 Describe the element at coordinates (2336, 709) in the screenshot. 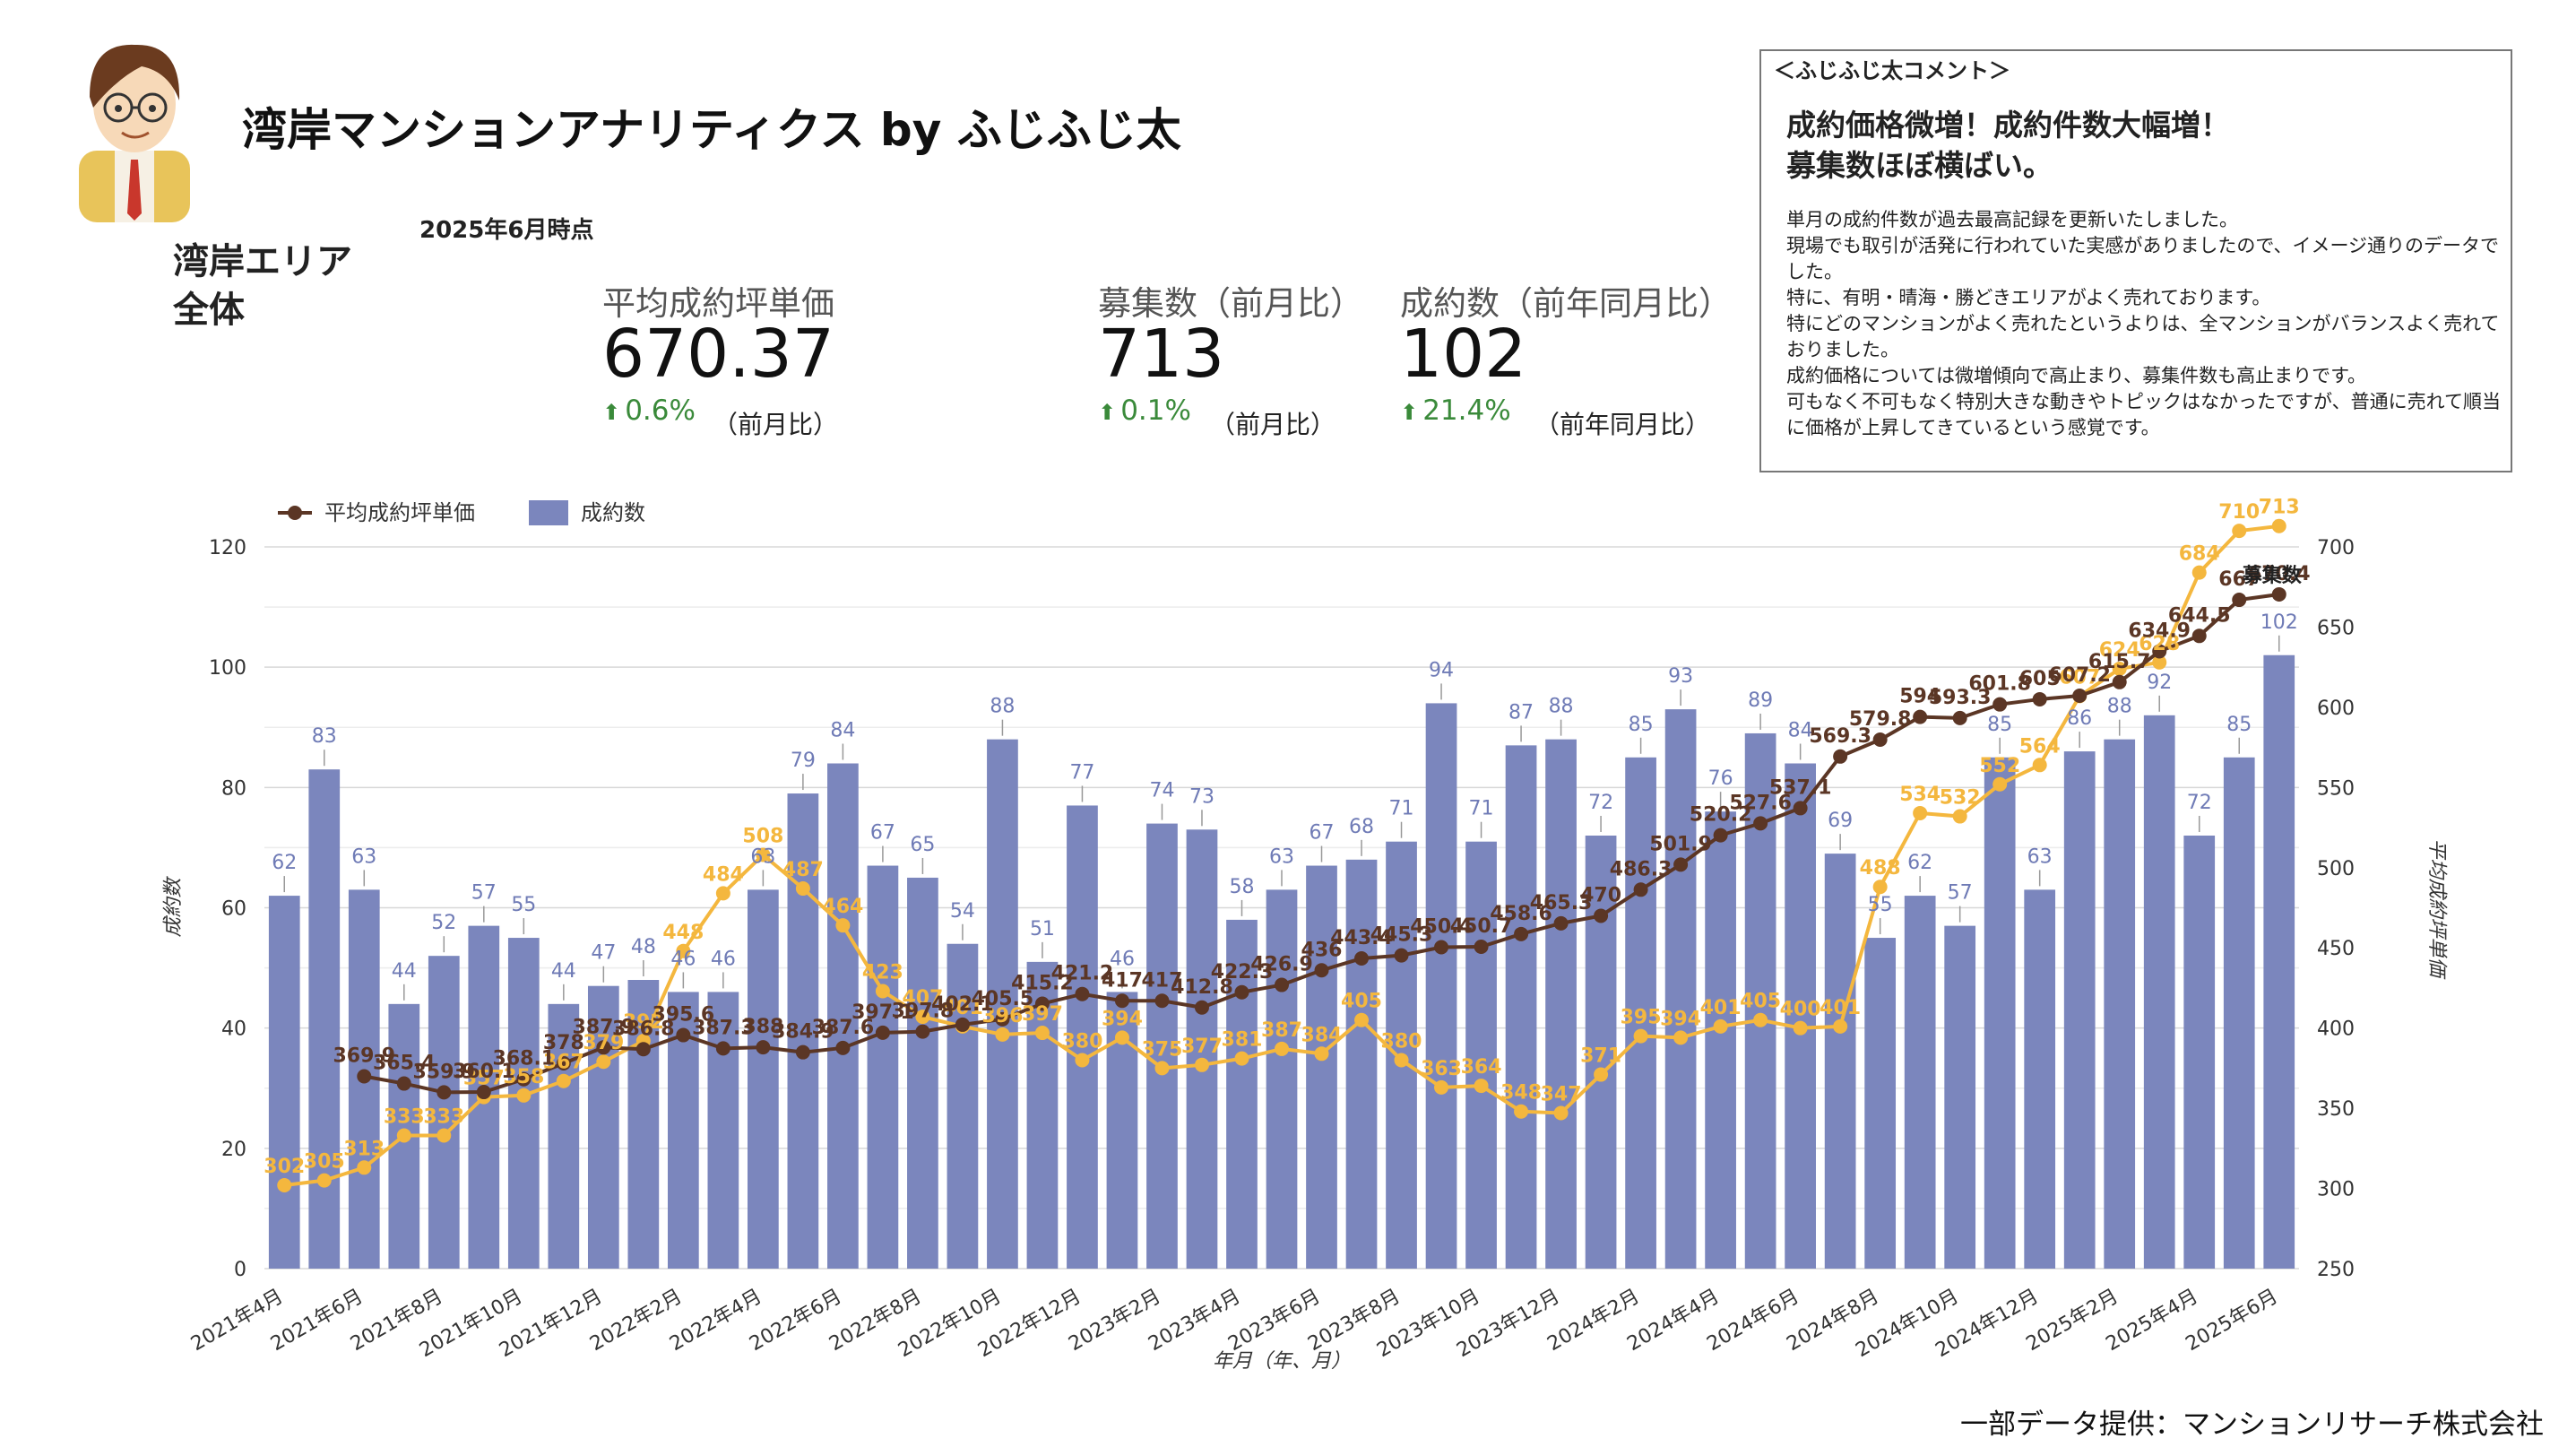

I see `y2-tick-label: 600` at that location.